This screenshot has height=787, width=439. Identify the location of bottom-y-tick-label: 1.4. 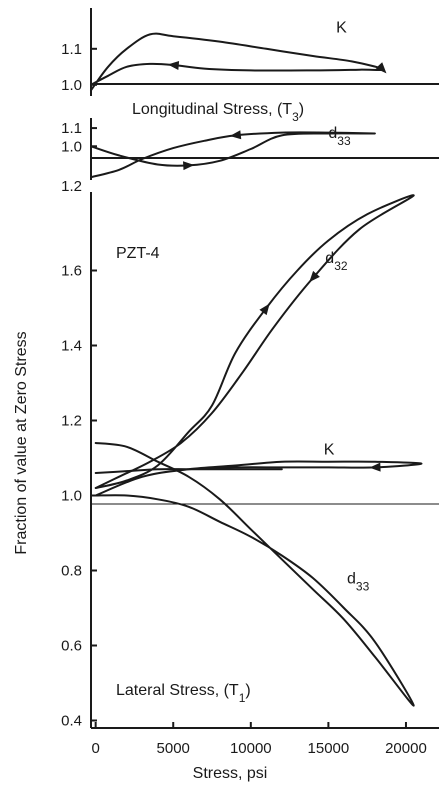
(71, 346).